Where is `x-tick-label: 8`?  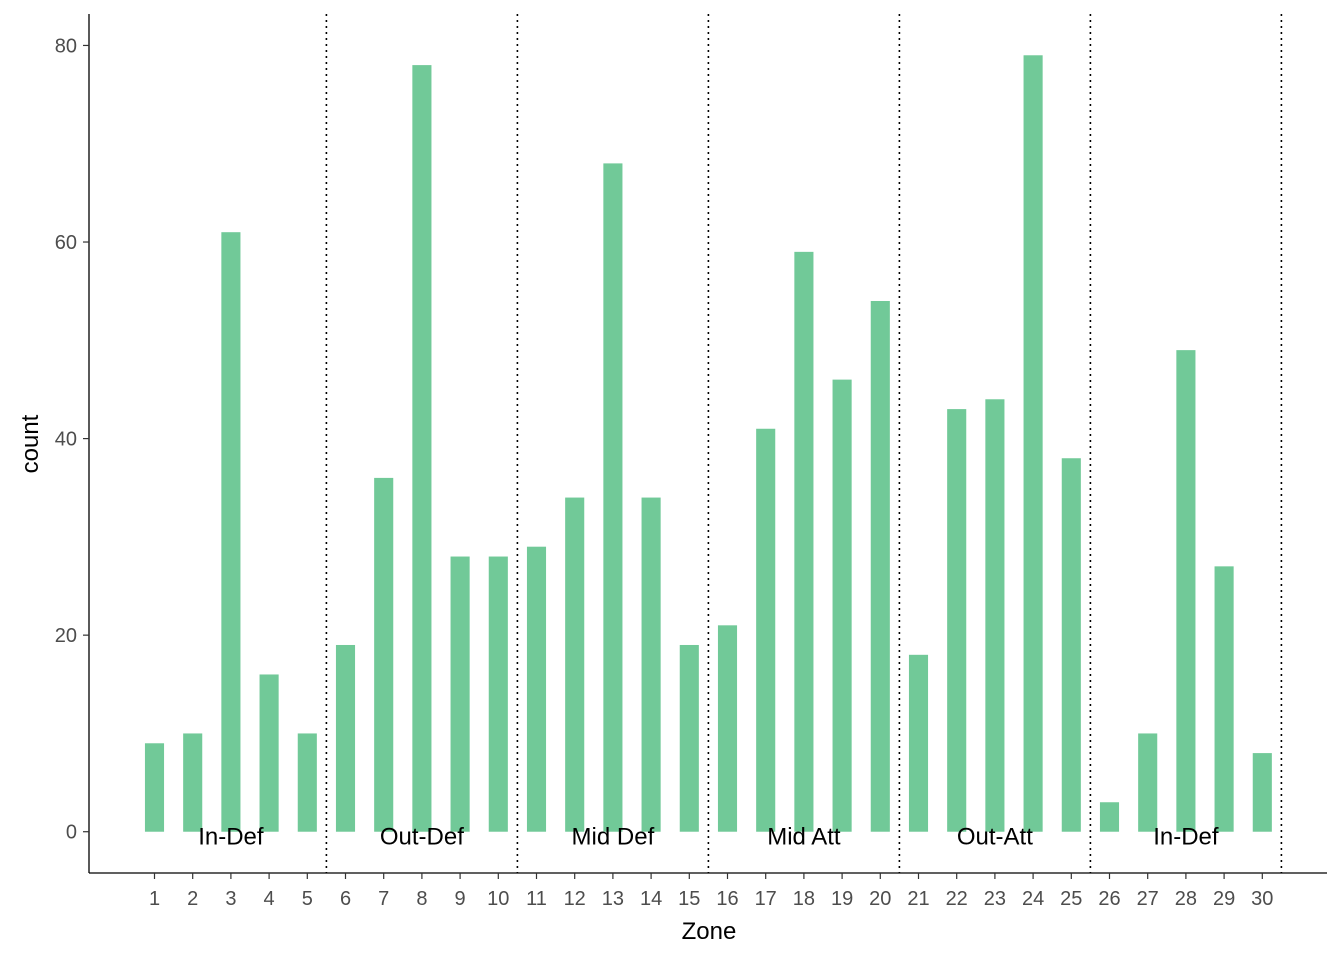 x-tick-label: 8 is located at coordinates (421, 899).